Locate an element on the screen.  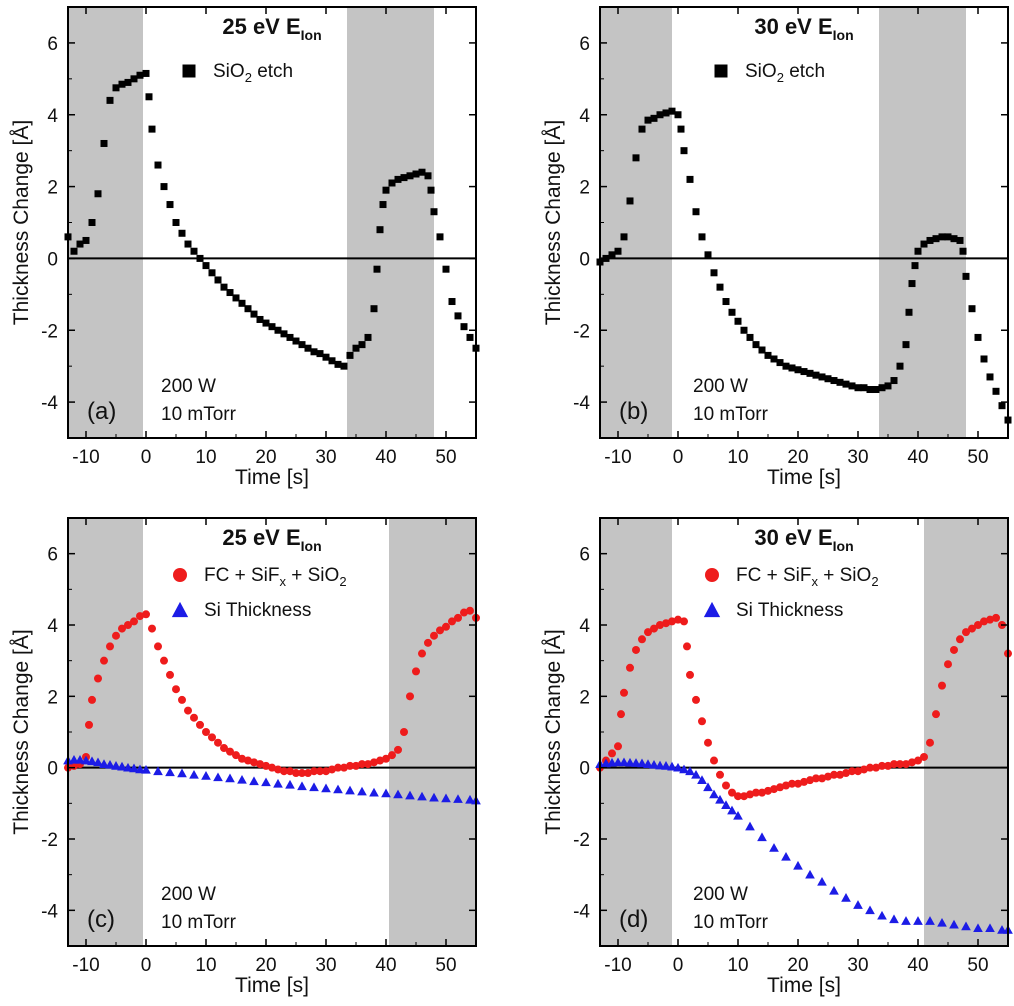
y-tick-label: 6 is located at coordinates (584, 555).